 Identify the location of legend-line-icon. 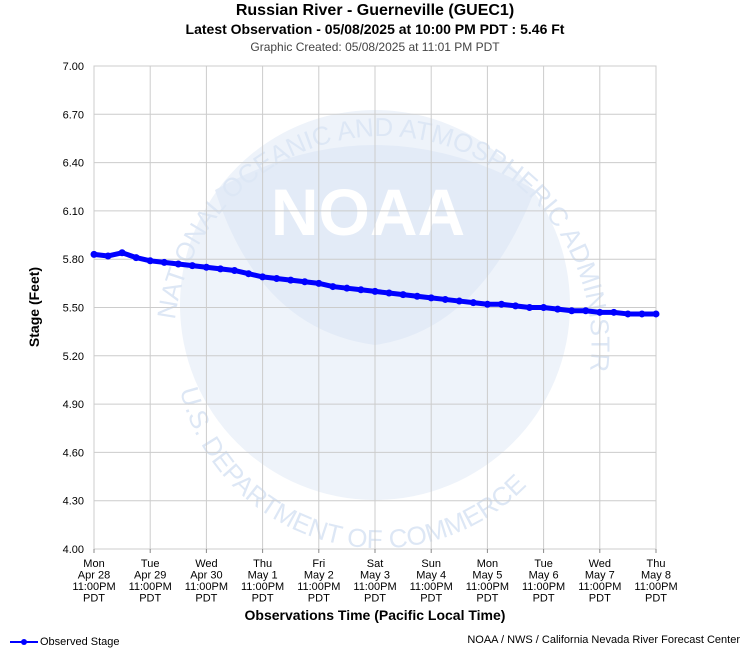
(24, 642).